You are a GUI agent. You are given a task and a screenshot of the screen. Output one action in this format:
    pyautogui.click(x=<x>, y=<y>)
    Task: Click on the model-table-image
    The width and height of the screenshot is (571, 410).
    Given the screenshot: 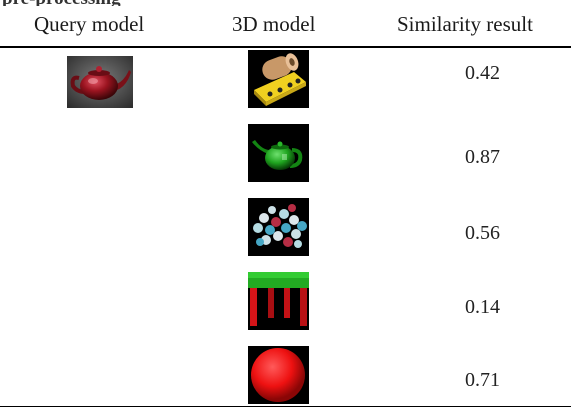 What is the action you would take?
    pyautogui.click(x=278, y=301)
    